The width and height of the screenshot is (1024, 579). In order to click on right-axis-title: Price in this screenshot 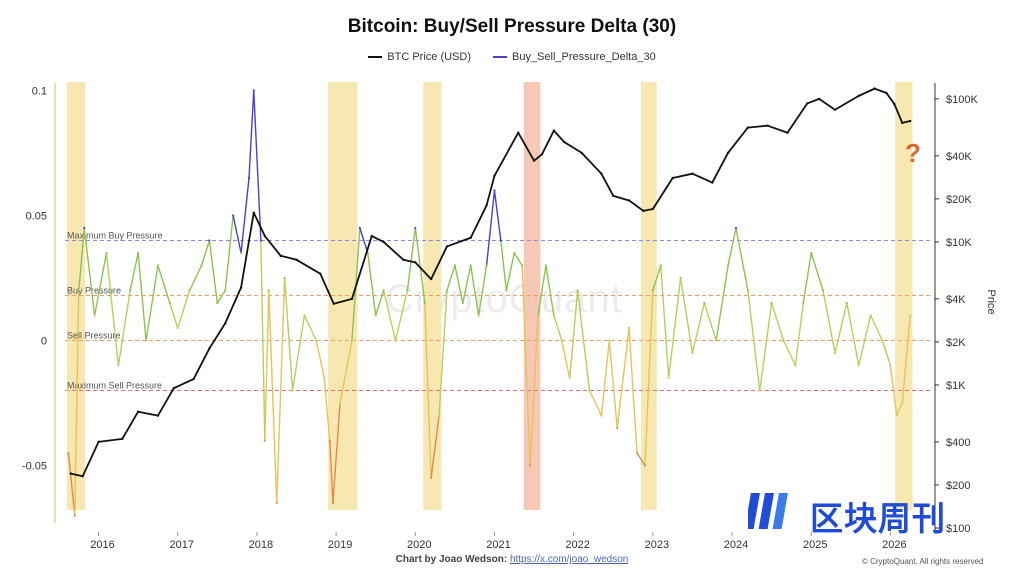, I will do `click(991, 301)`.